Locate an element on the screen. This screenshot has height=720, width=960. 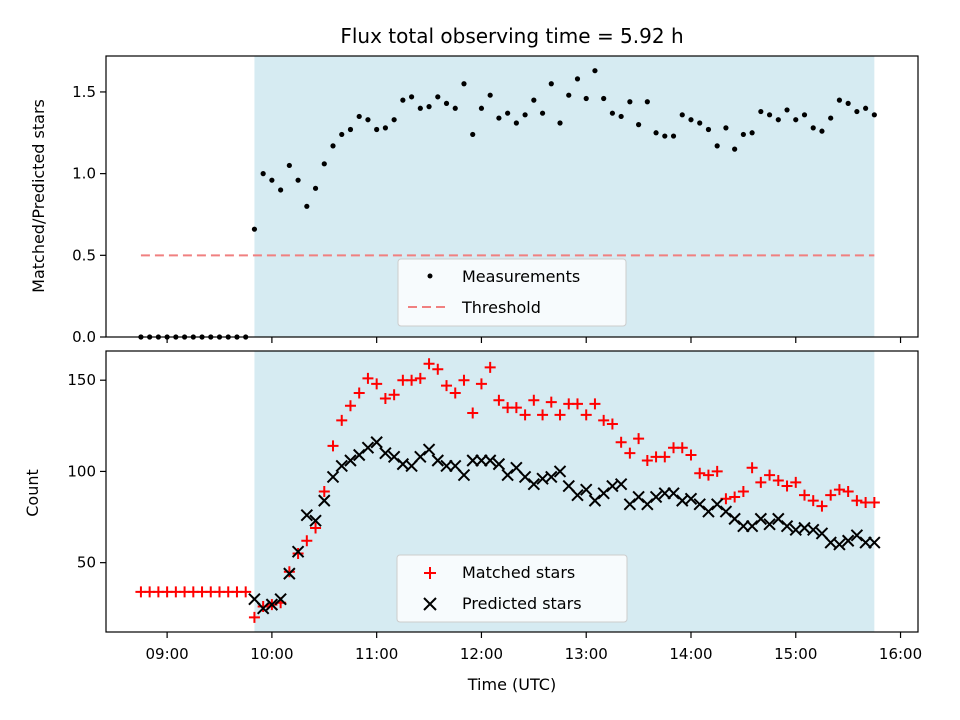
count-y-axis-label: Count is located at coordinates (32, 493).